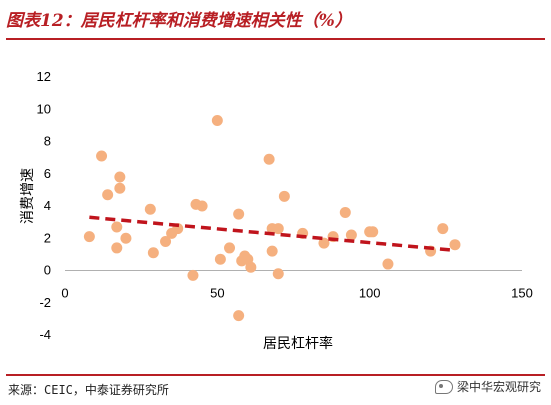  I want to click on y-tick-label: 8, so click(47, 141).